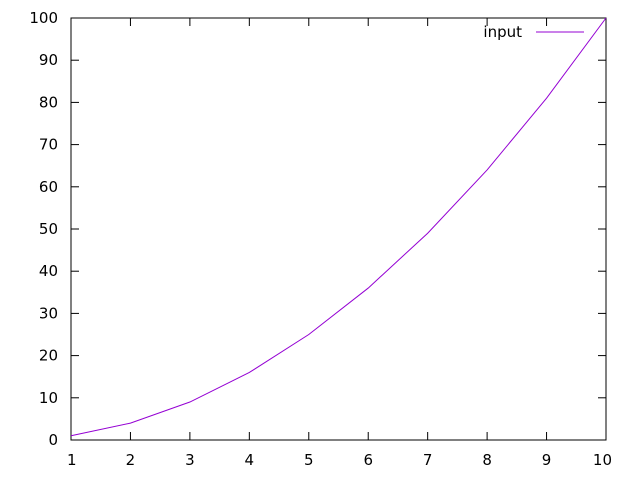  I want to click on x-tick-label: 10, so click(602, 460).